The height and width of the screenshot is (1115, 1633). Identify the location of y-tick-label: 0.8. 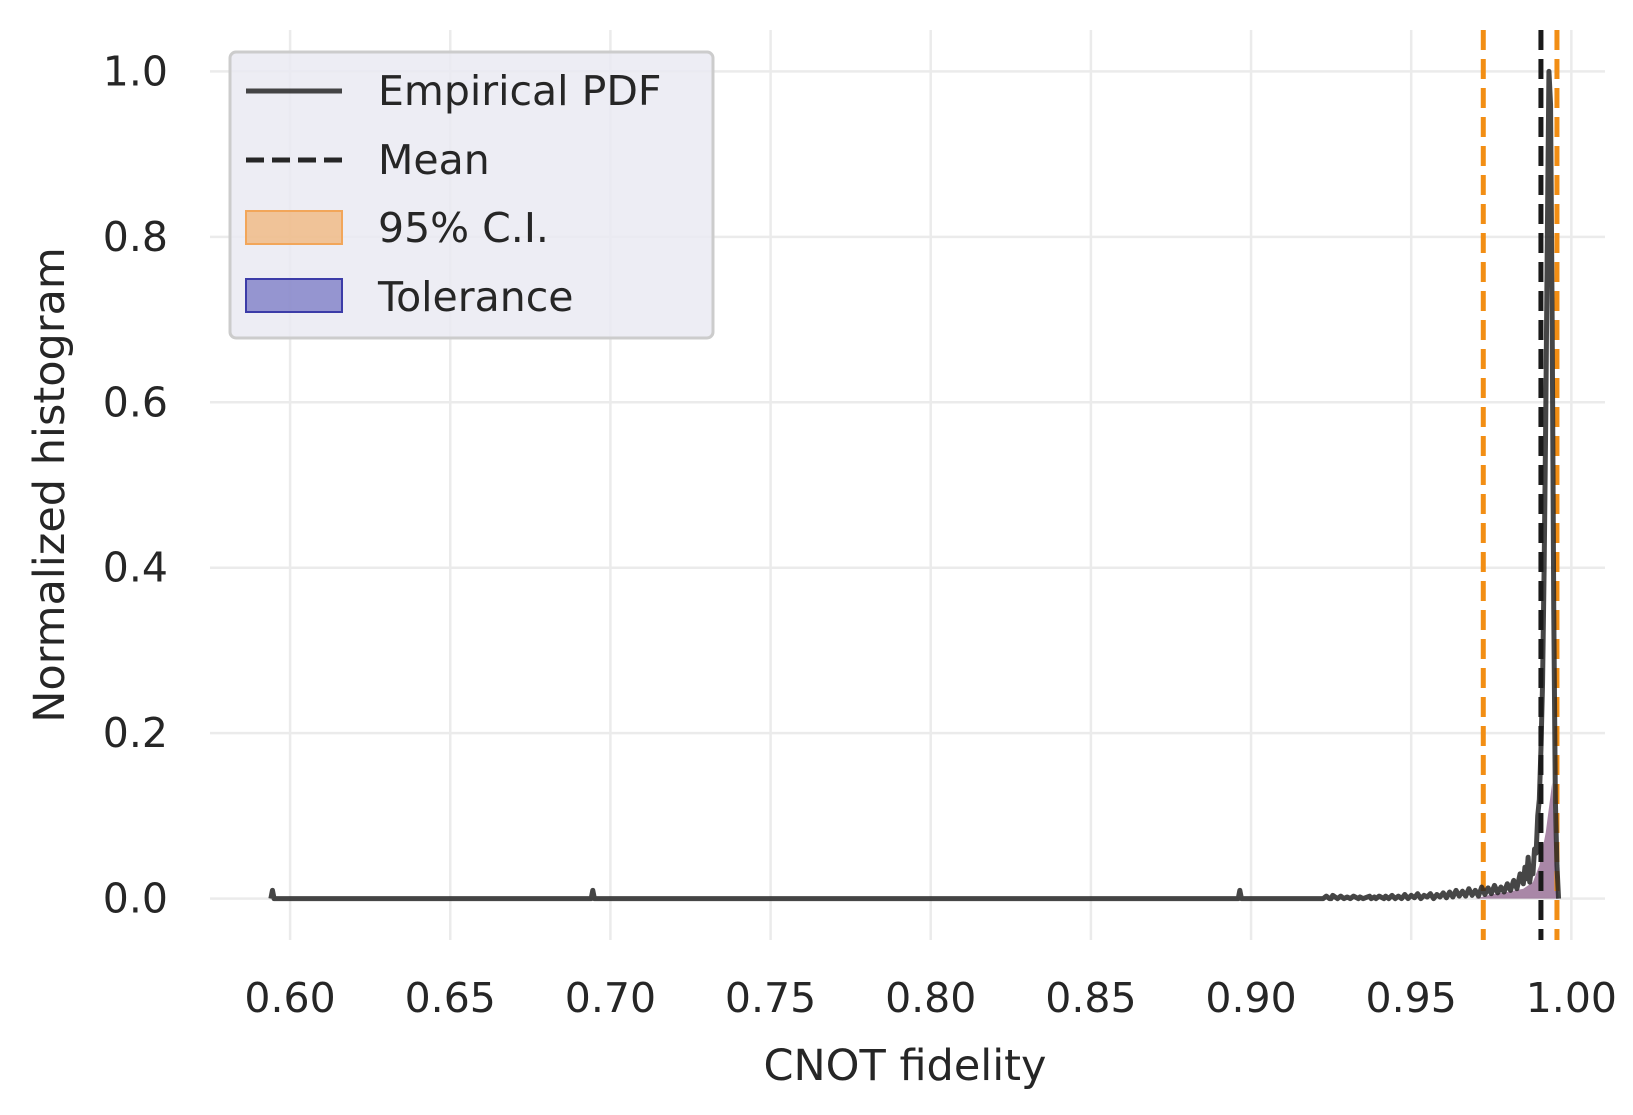
(135, 237).